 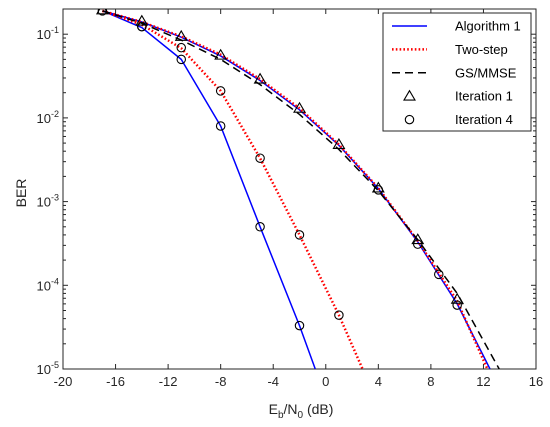 What do you see at coordinates (483, 381) in the screenshot?
I see `x-tick-label: 12` at bounding box center [483, 381].